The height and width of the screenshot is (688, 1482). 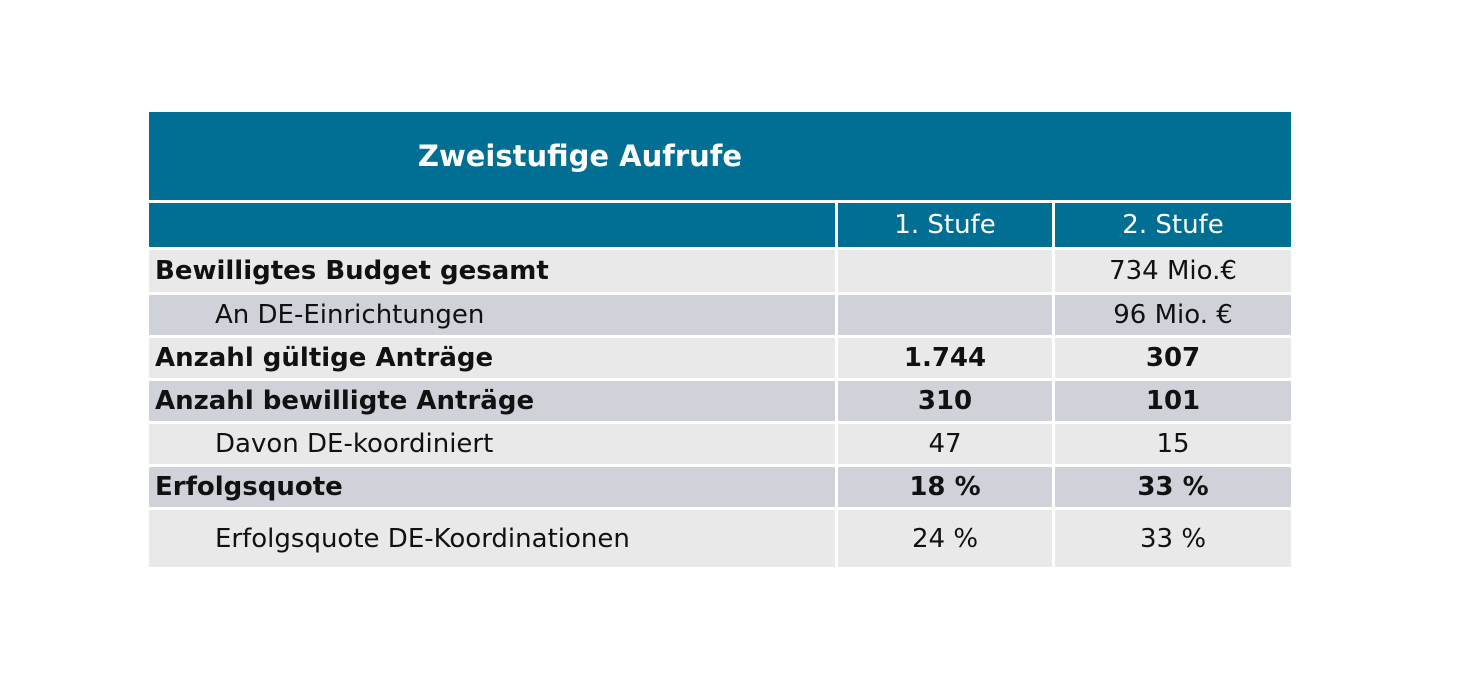 I want to click on table-title: Zweistufige Aufrufe, so click(x=720, y=156).